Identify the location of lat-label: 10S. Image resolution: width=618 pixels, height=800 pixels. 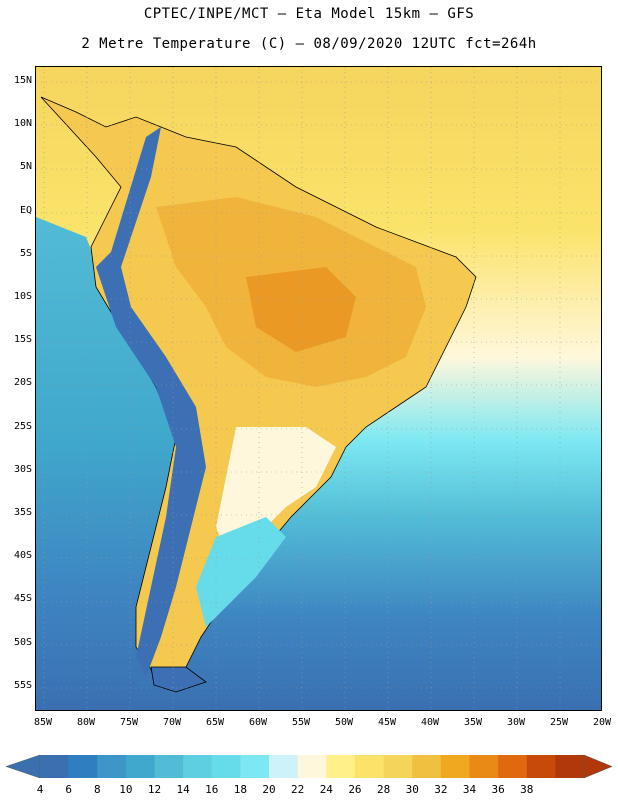
(22, 296).